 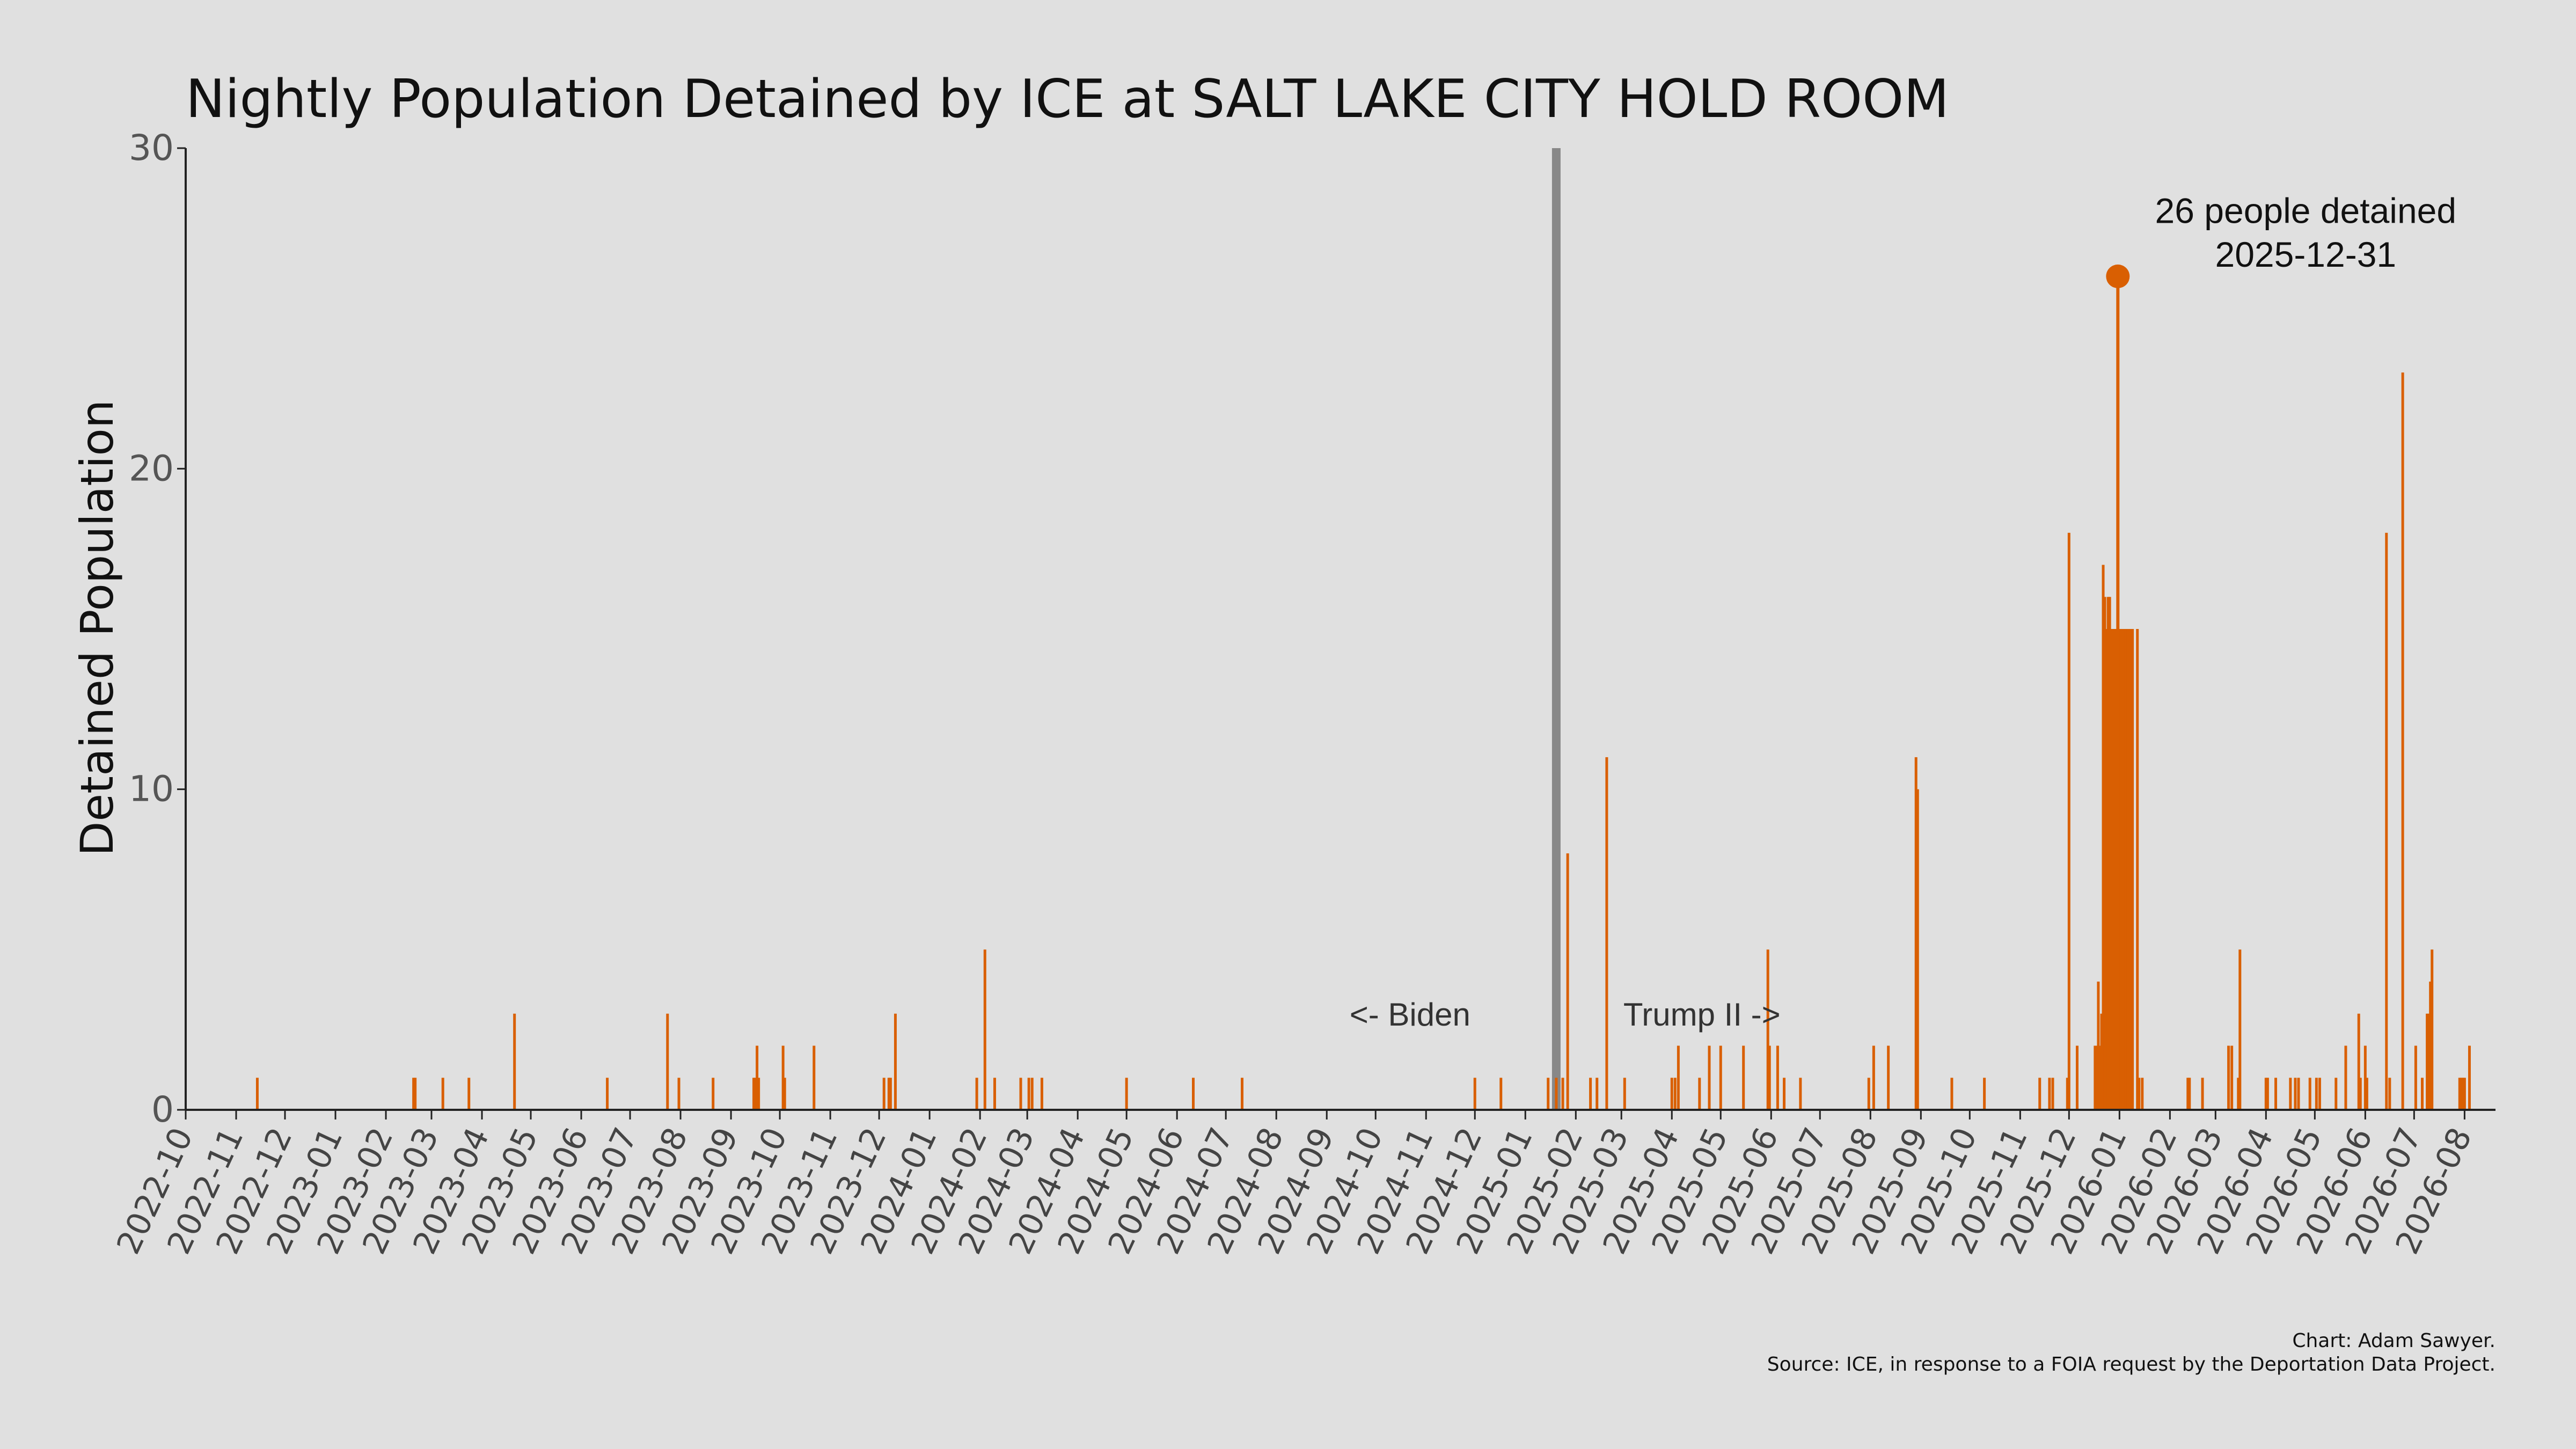 I want to click on peak-annotation-count: 26 people detained, so click(x=2306, y=210).